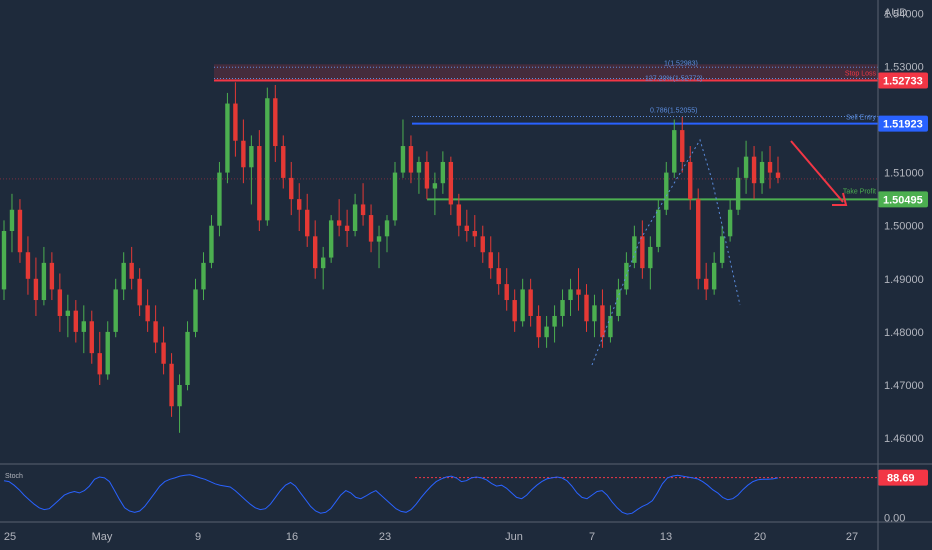  Describe the element at coordinates (431, 537) in the screenshot. I see `date-axis: 25 May 9 16 23 Jun 7 13 20 27` at that location.